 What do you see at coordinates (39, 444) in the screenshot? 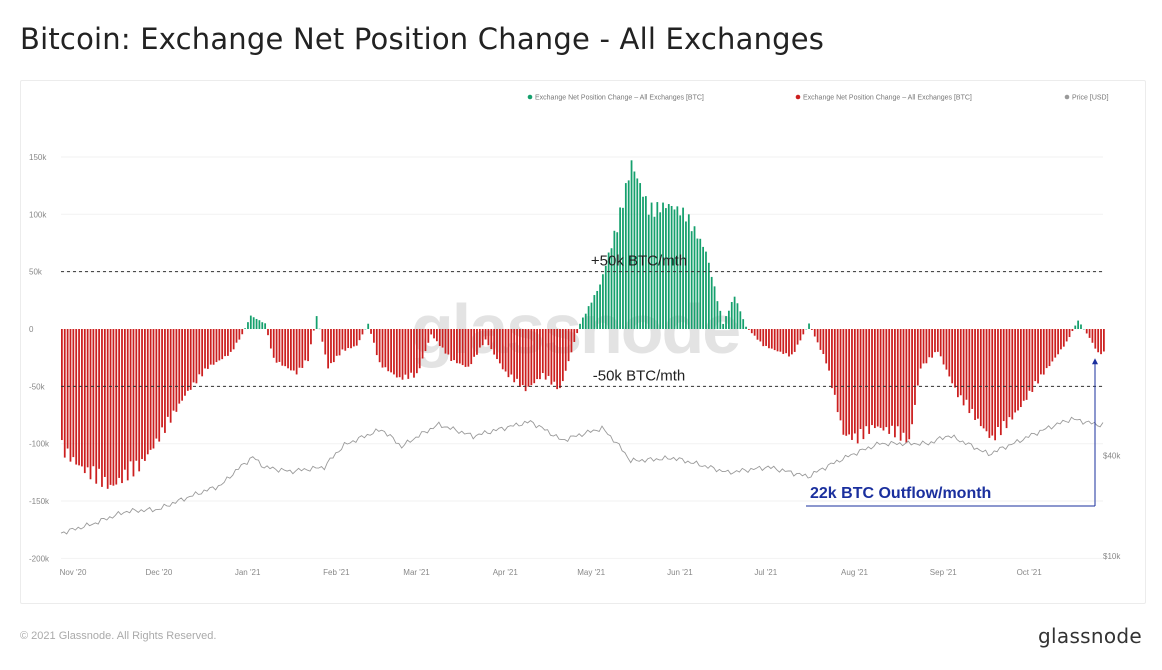
I see `y-tick-label-5: -100k` at bounding box center [39, 444].